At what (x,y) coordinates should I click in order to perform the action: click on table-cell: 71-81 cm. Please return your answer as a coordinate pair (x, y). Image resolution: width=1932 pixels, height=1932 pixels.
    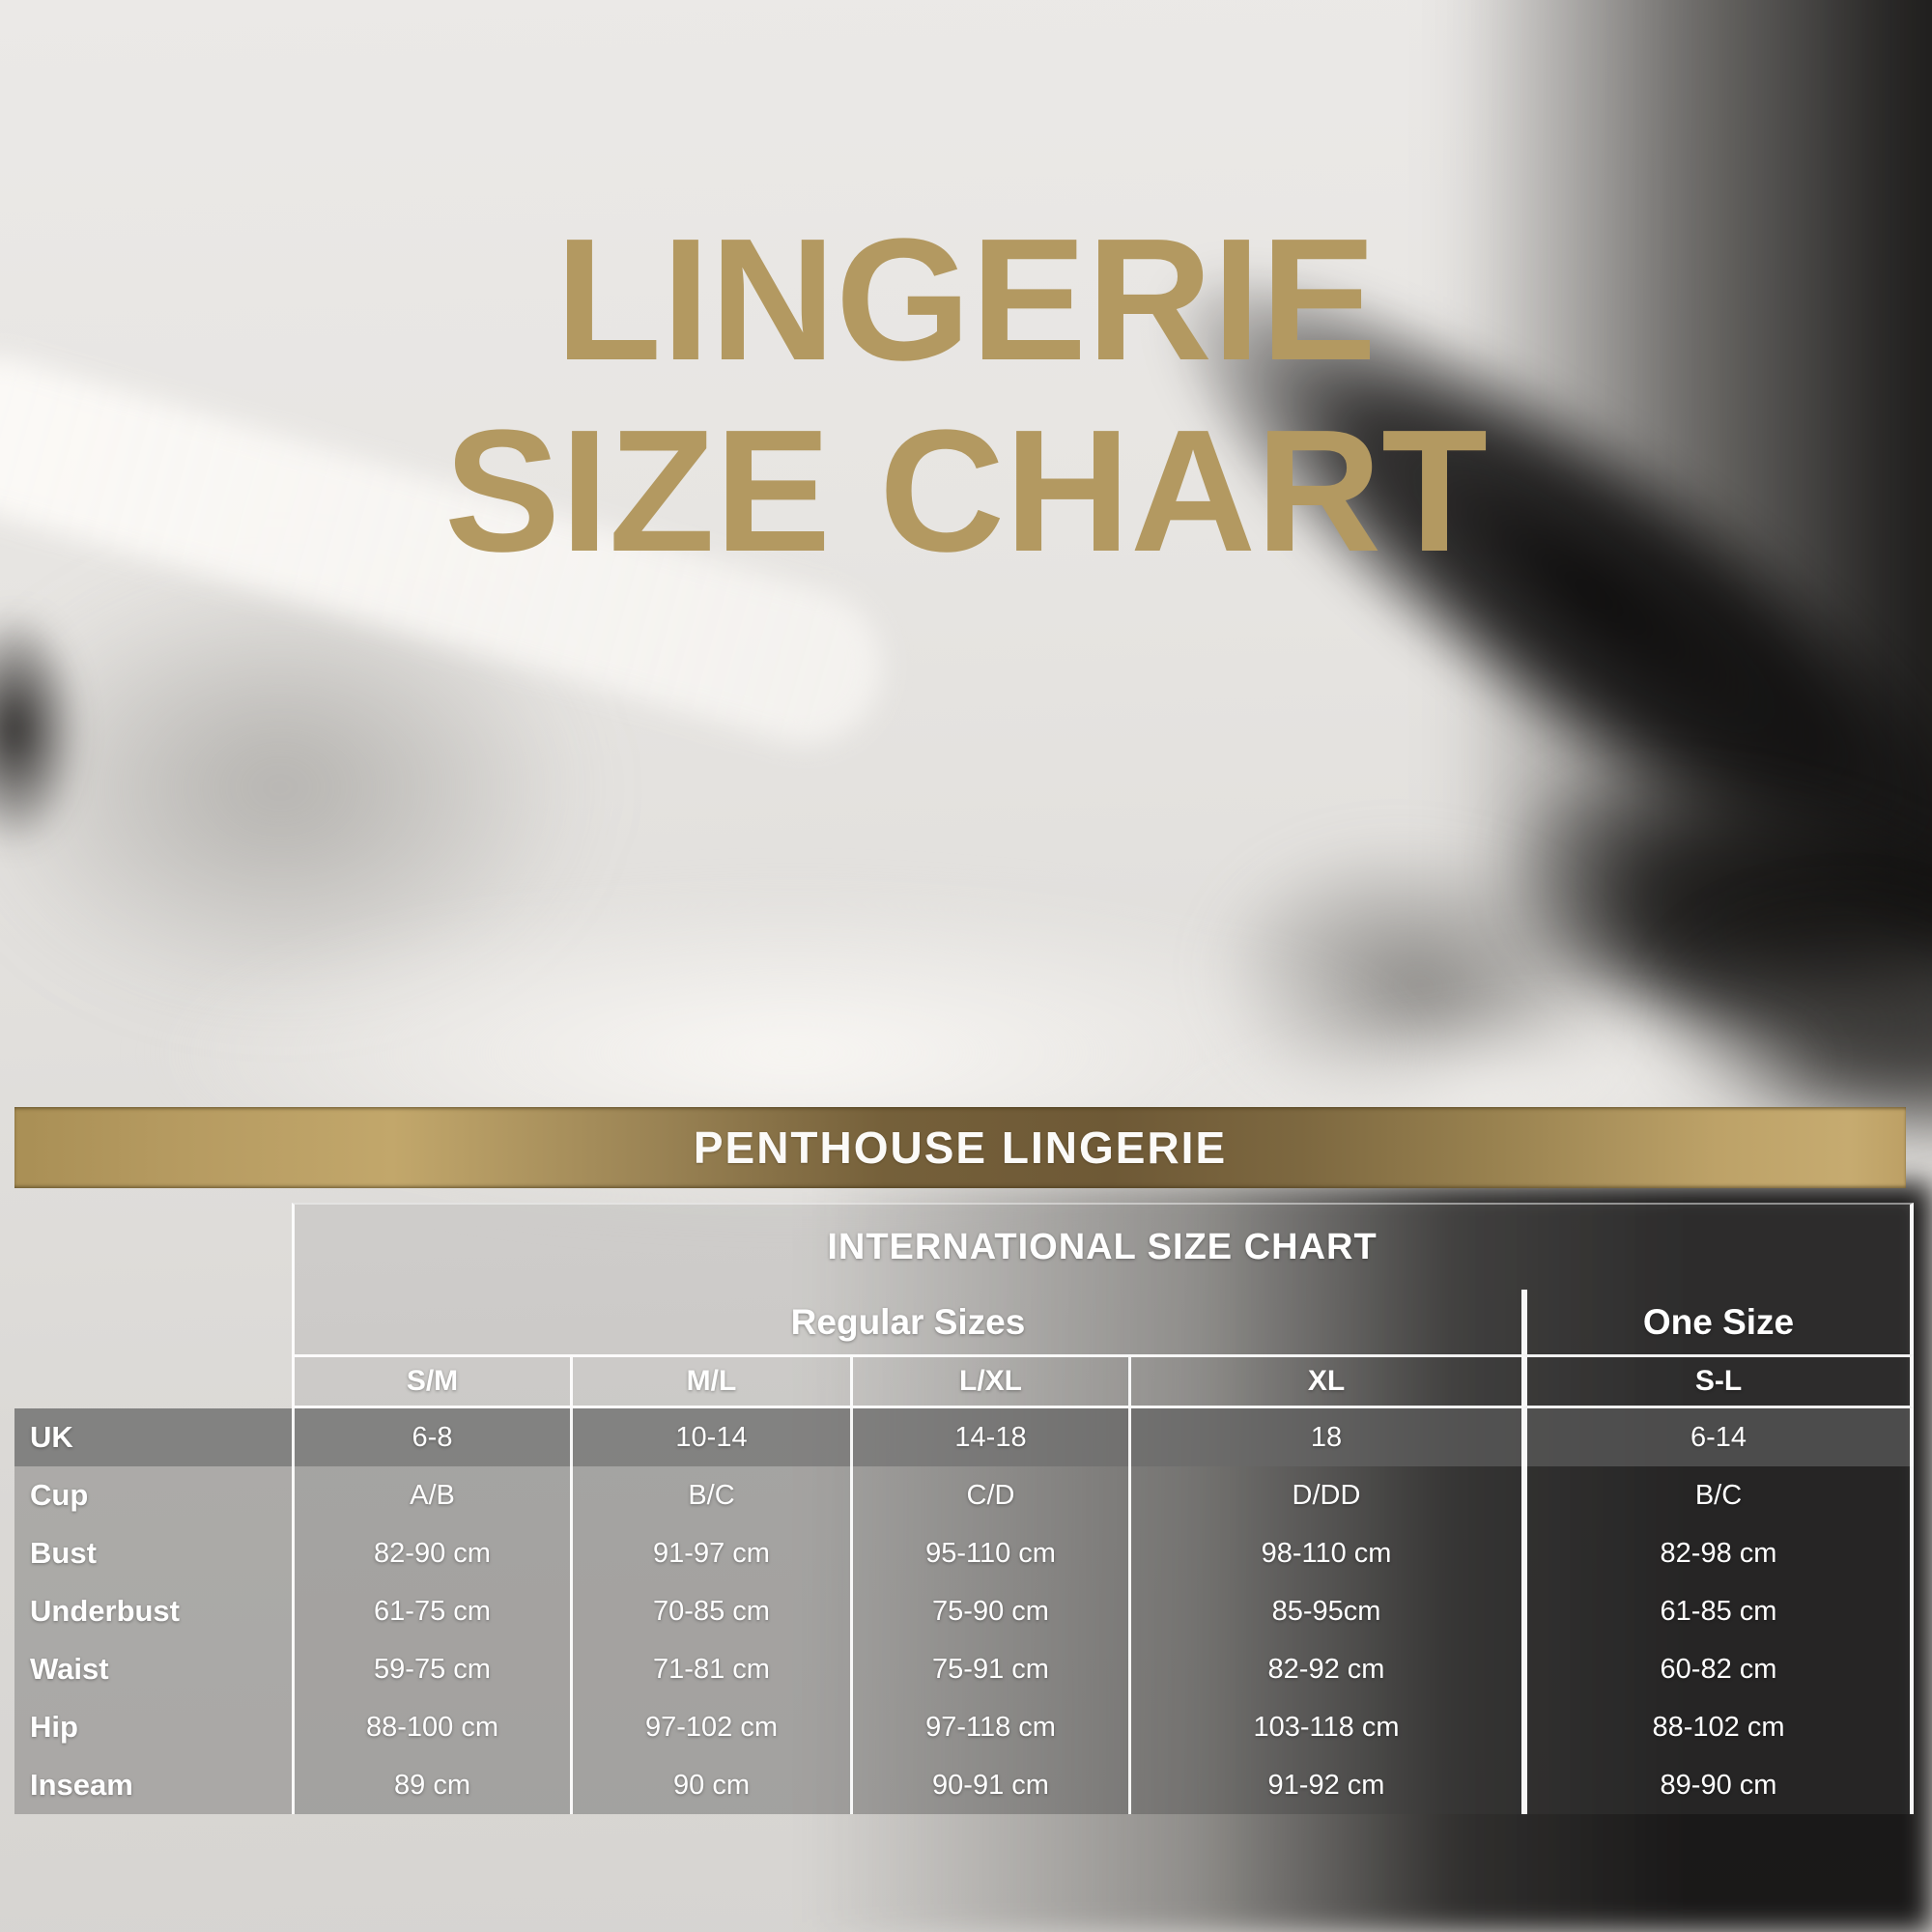
    Looking at the image, I should click on (710, 1669).